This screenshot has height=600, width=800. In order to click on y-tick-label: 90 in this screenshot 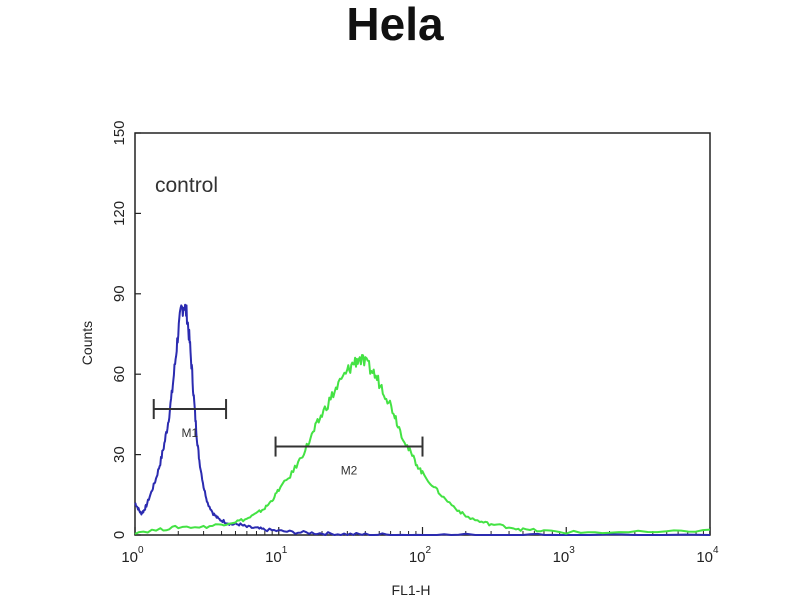, I will do `click(119, 293)`.